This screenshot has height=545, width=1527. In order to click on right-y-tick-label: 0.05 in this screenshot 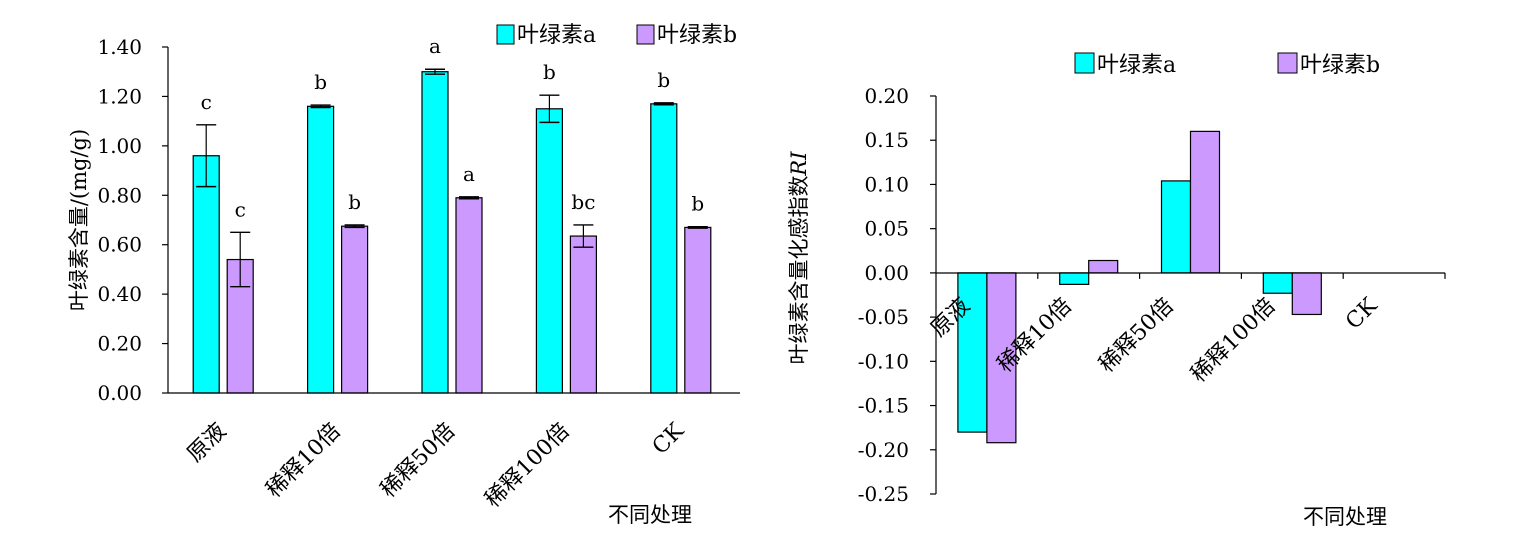, I will do `click(886, 229)`.